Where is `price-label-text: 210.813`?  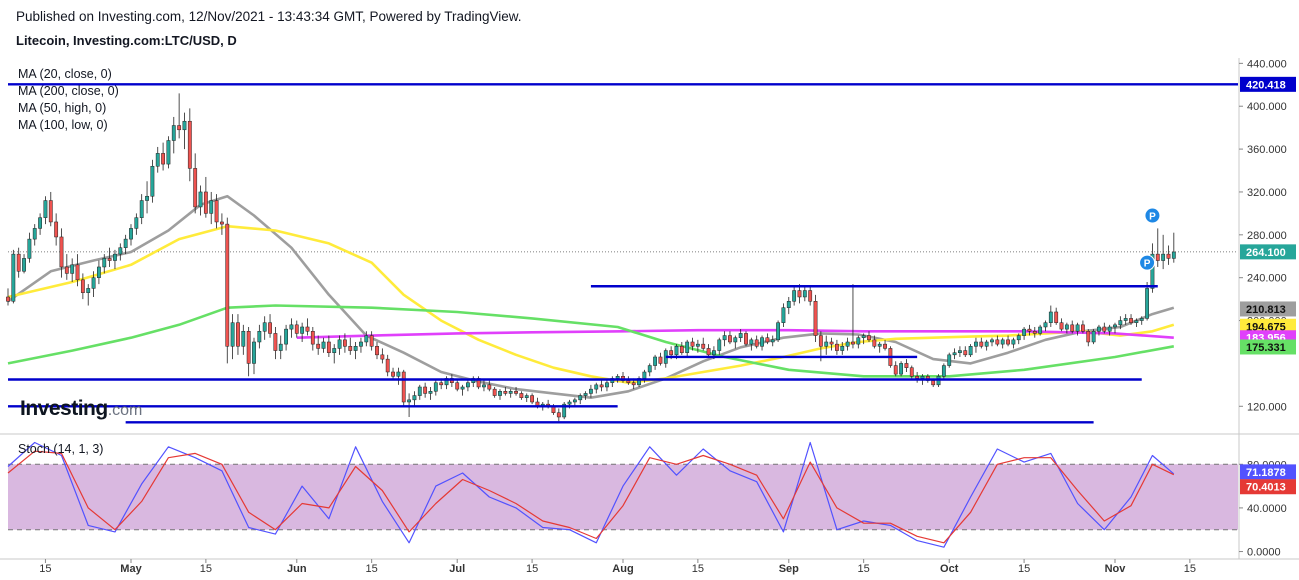 price-label-text: 210.813 is located at coordinates (1266, 310).